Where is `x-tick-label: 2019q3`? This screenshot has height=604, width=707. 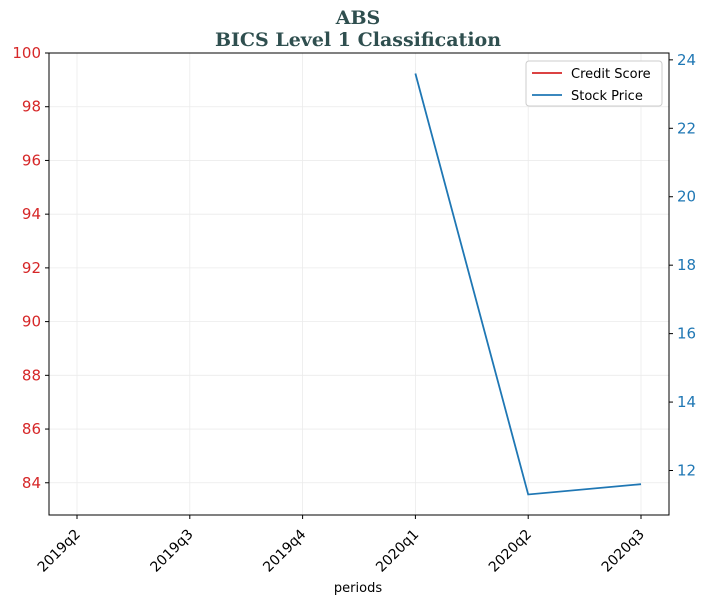
x-tick-label: 2019q3 is located at coordinates (172, 551).